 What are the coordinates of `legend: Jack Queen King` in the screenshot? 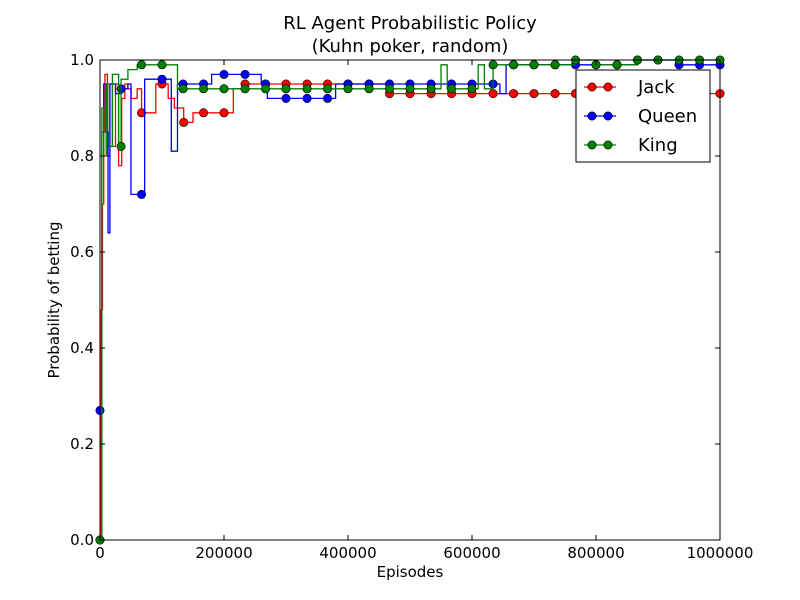 It's located at (643, 116).